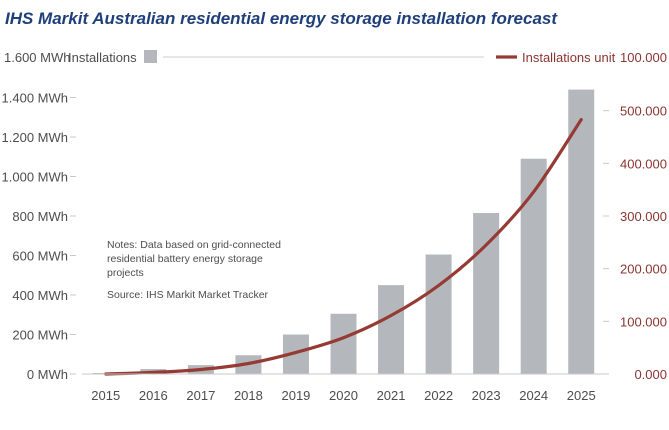 The width and height of the screenshot is (669, 430). Describe the element at coordinates (40, 335) in the screenshot. I see `y-left-tick-label: 200 MWh` at that location.